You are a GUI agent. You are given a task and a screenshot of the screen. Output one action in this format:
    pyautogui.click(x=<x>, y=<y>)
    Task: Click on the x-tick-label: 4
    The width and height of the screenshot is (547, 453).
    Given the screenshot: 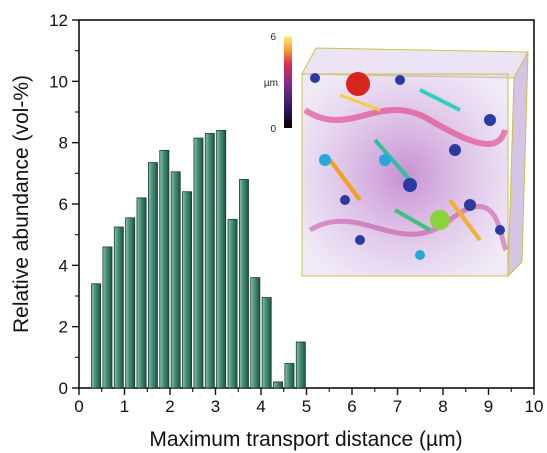 What is the action you would take?
    pyautogui.click(x=260, y=406)
    